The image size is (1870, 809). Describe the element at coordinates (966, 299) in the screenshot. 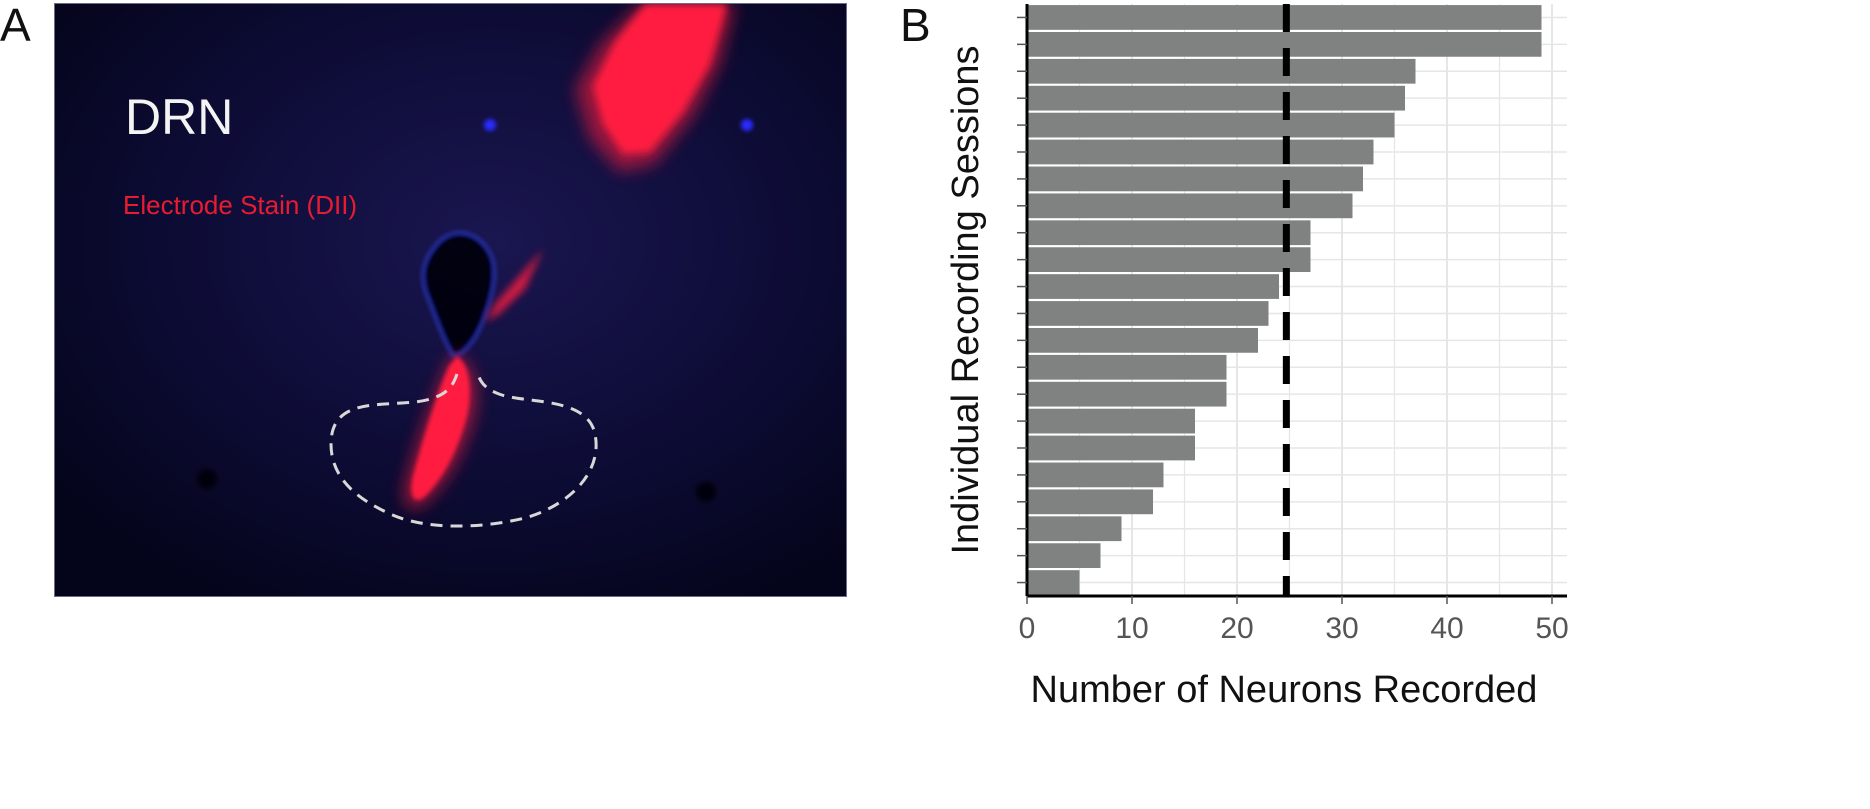

I see `y-axis-title: Individual Recording Sessions` at that location.